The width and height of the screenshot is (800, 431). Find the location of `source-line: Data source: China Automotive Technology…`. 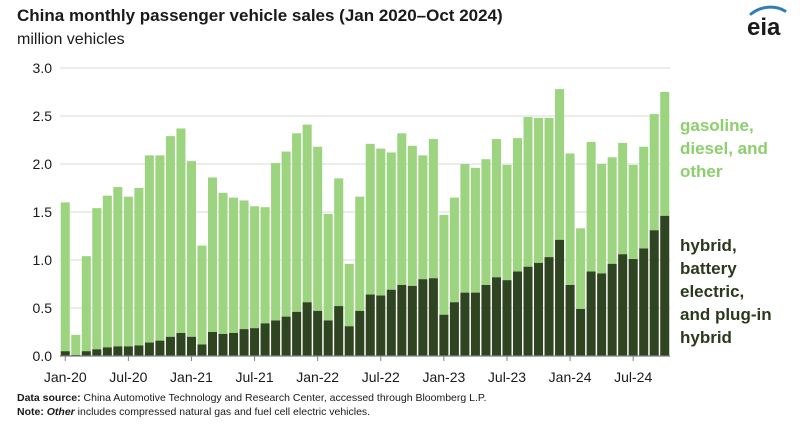

source-line: Data source: China Automotive Technology… is located at coordinates (251, 398).